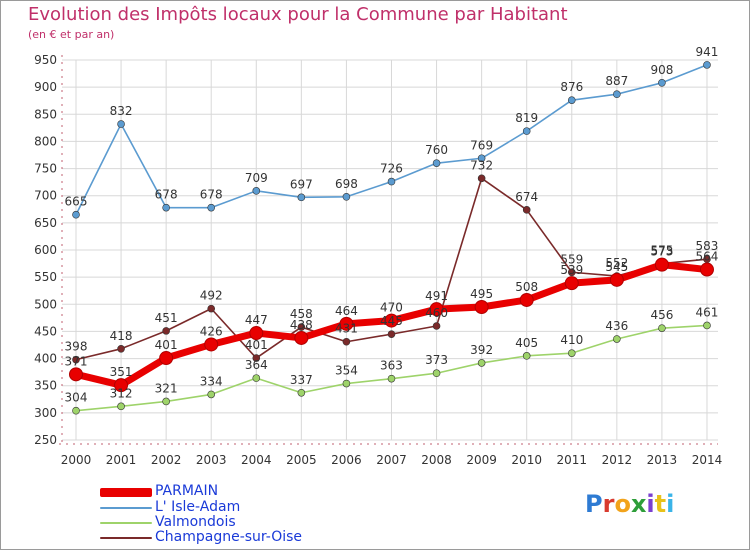 This screenshot has width=750, height=550. I want to click on y-tick-label: 700, so click(45, 196).